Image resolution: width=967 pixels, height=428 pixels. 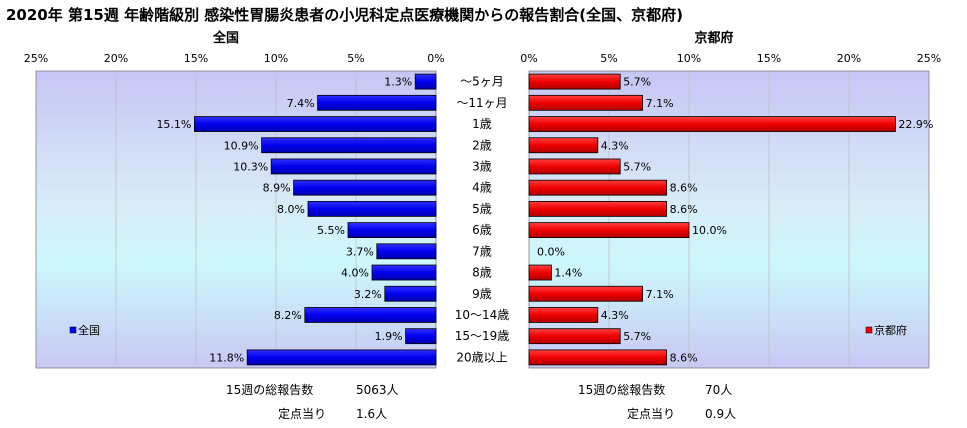 I want to click on tick-label-left: 10%, so click(x=276, y=58).